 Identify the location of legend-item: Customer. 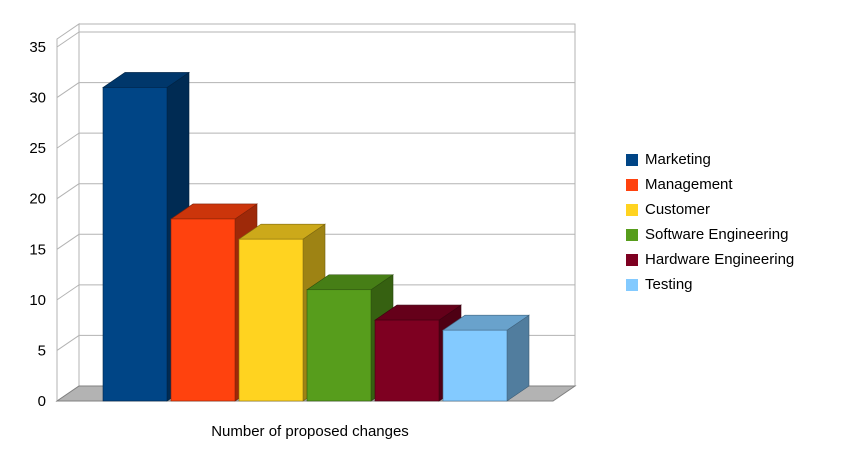
(710, 210).